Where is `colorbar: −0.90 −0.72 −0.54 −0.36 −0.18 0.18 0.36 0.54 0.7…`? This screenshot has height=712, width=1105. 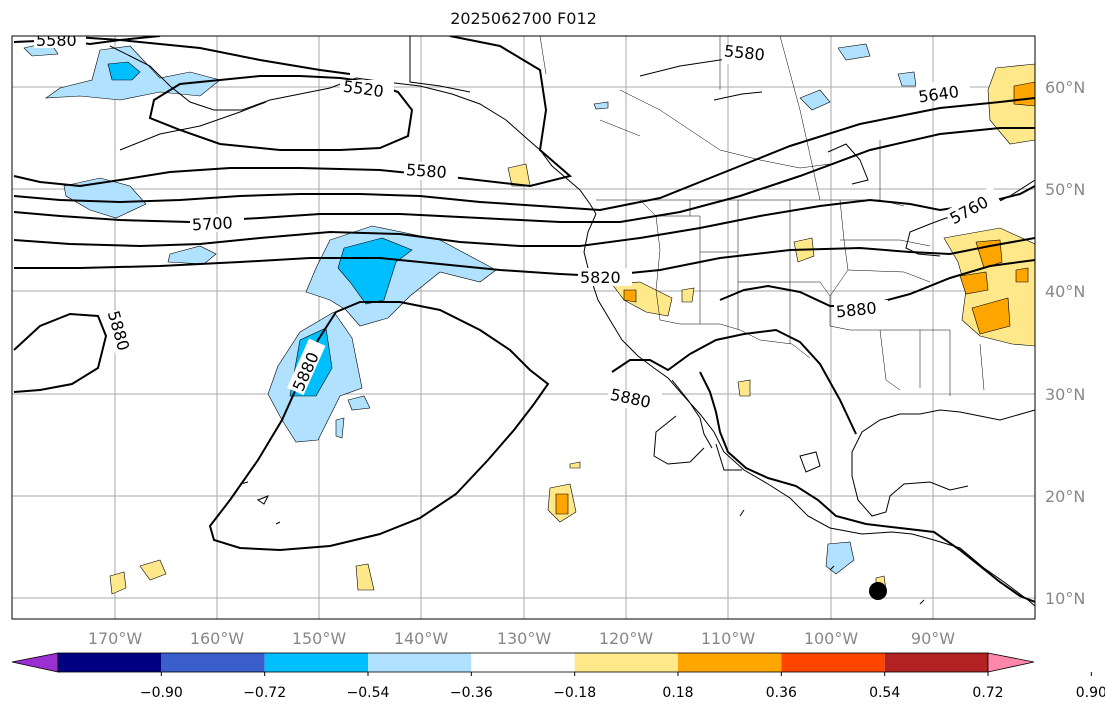 colorbar: −0.90 −0.72 −0.54 −0.36 −0.18 0.18 0.36 0.54 0.7… is located at coordinates (558, 676).